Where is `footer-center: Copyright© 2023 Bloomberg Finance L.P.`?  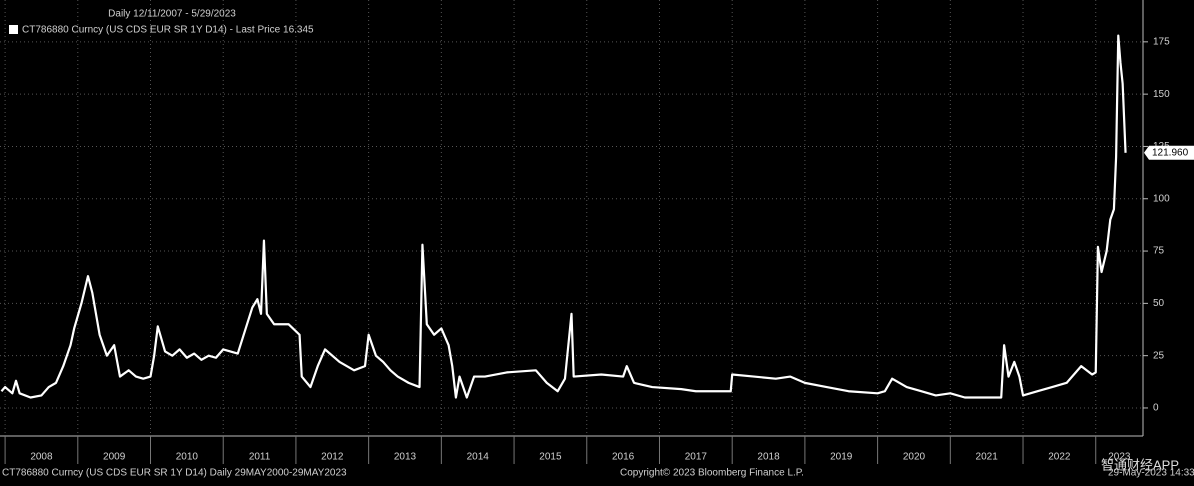 footer-center: Copyright© 2023 Bloomberg Finance L.P. is located at coordinates (712, 473).